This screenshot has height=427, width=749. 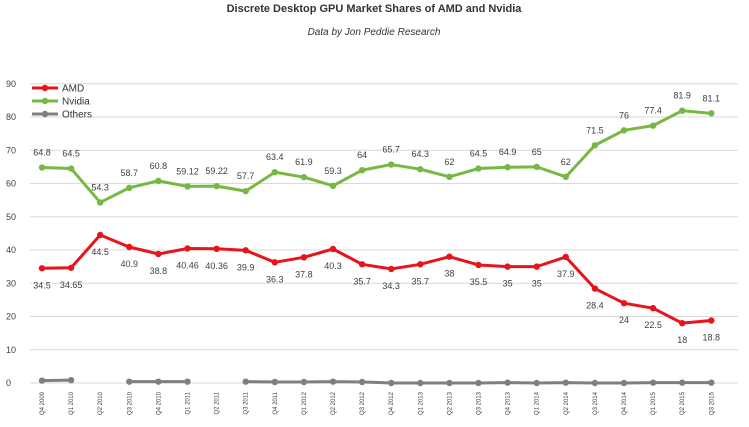 What do you see at coordinates (305, 403) in the screenshot?
I see `x-tick-label: Q1 2012` at bounding box center [305, 403].